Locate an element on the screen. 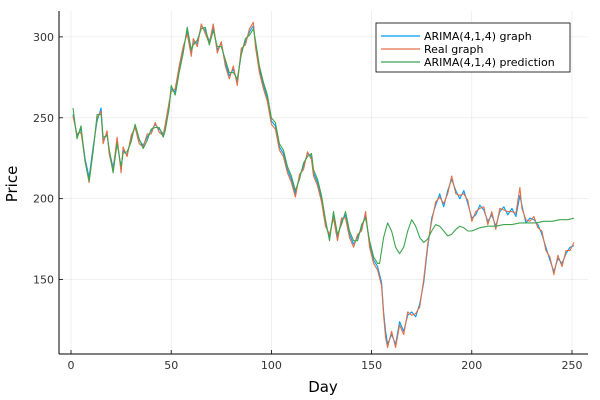 This screenshot has width=600, height=400. x-tick-label: 50 is located at coordinates (171, 365).